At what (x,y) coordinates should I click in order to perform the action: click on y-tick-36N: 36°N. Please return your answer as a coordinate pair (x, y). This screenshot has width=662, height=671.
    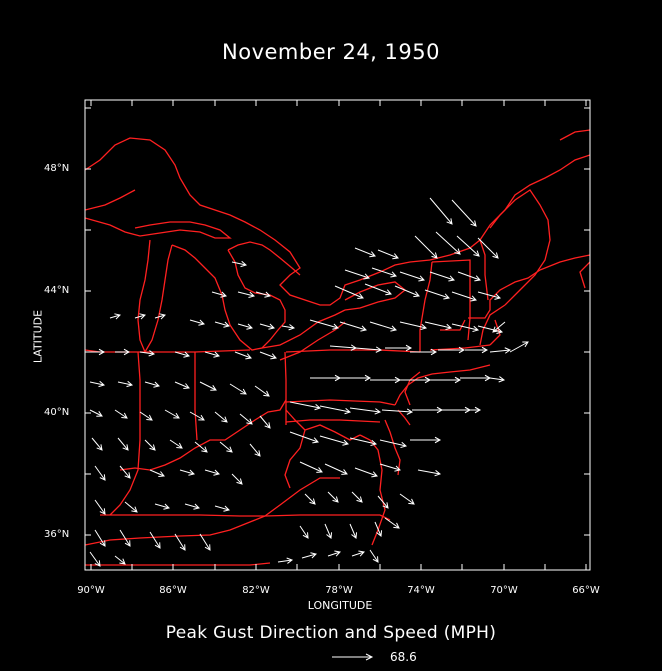
    Looking at the image, I should click on (56, 534).